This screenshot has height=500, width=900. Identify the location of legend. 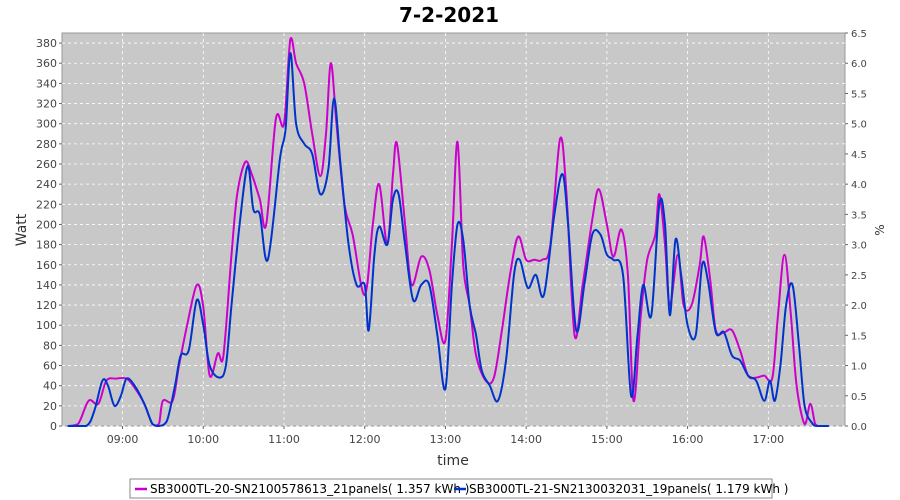
(451, 488).